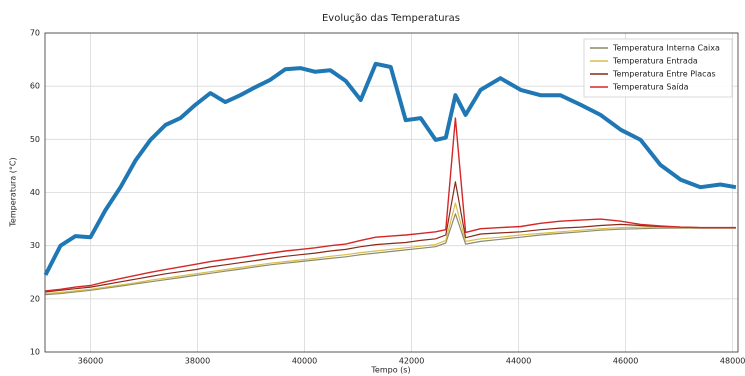  Describe the element at coordinates (732, 361) in the screenshot. I see `x-tick-label: 48000` at that location.